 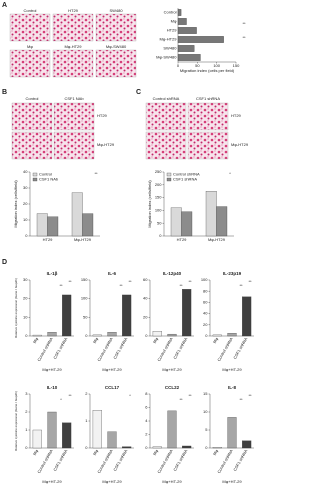 What do you see at coordinates (4, 262) in the screenshot?
I see `panel-label: D` at bounding box center [4, 262].